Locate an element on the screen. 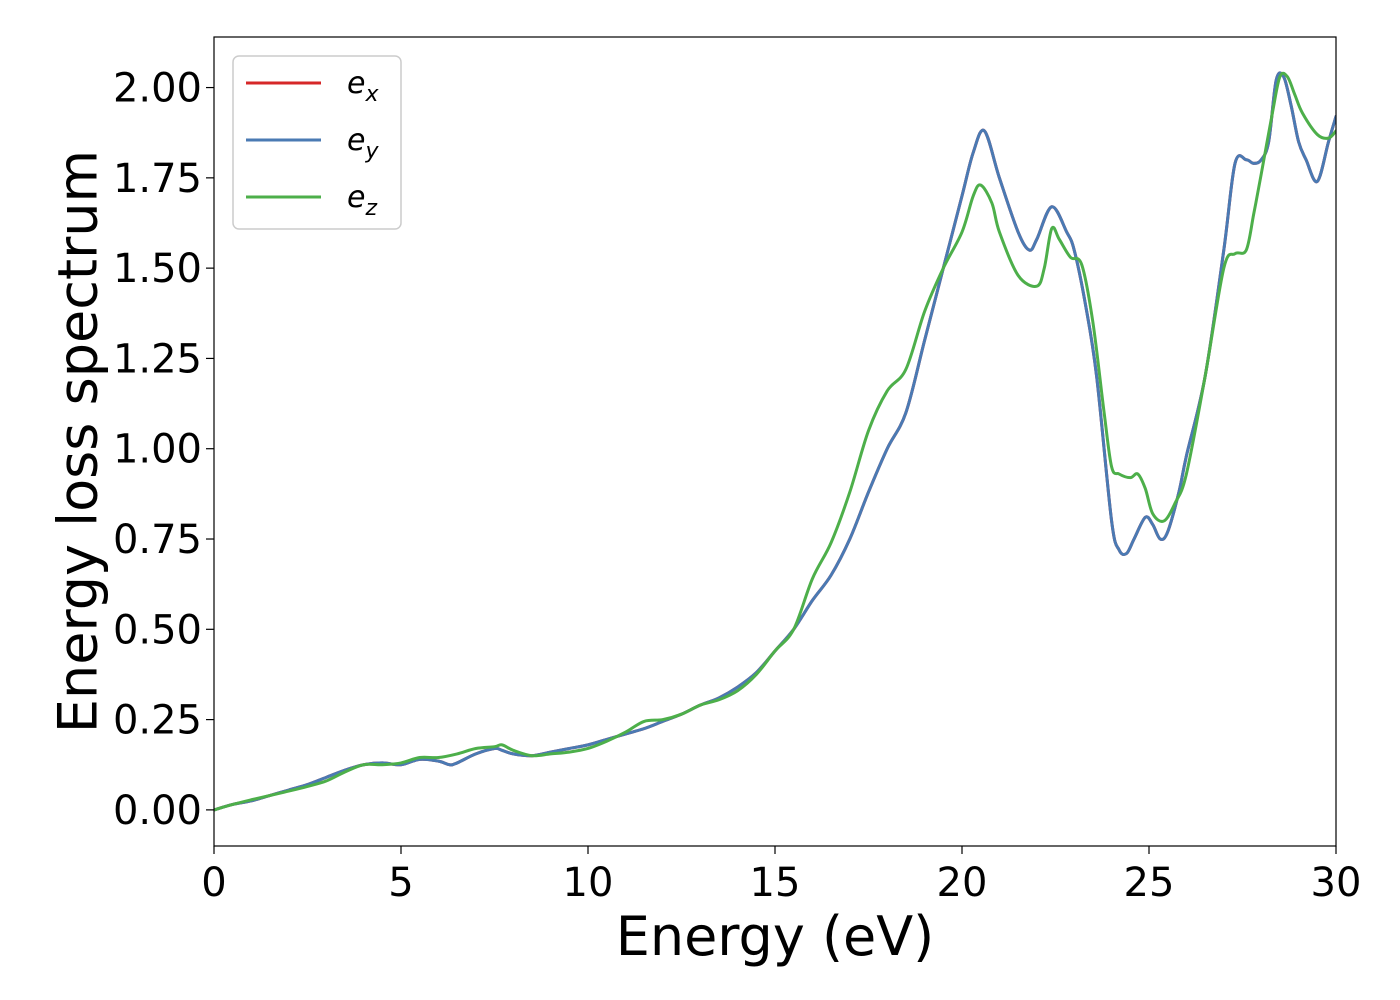  legend-label: ez is located at coordinates (362, 200).